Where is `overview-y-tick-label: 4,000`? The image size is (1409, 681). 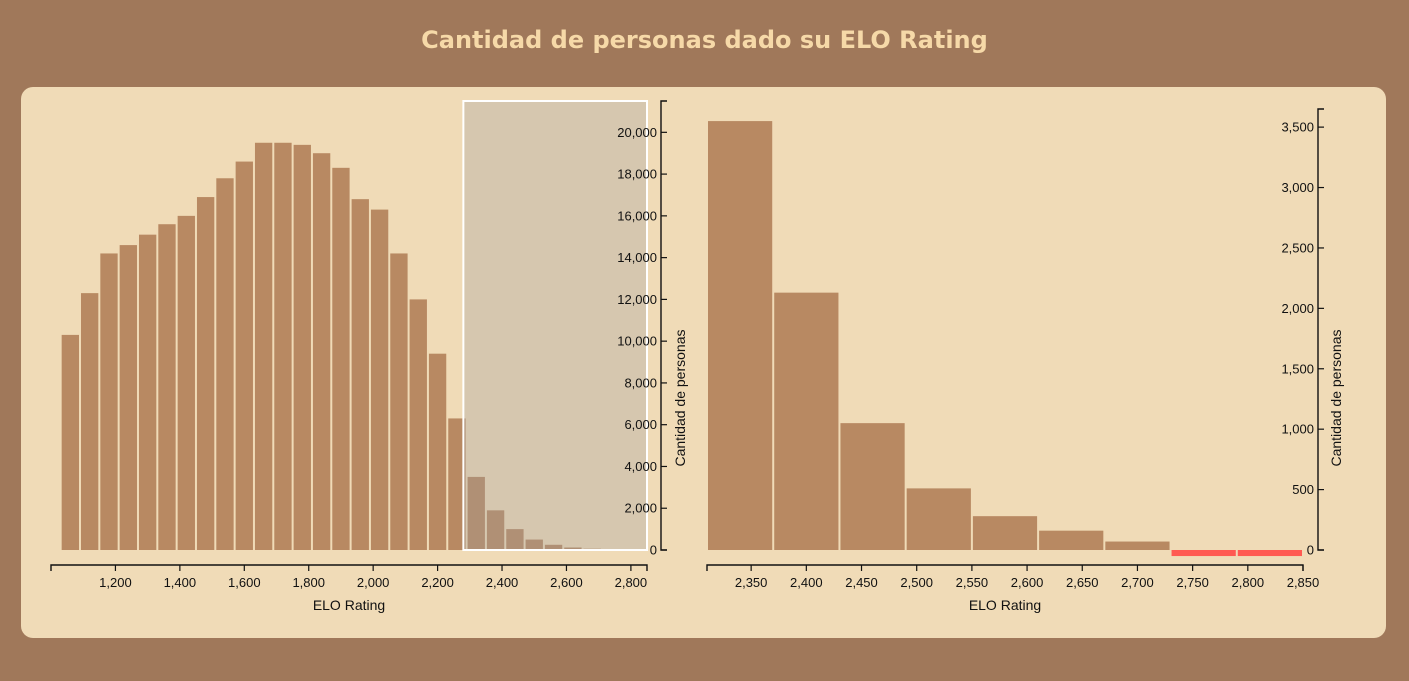
overview-y-tick-label: 4,000 is located at coordinates (640, 466).